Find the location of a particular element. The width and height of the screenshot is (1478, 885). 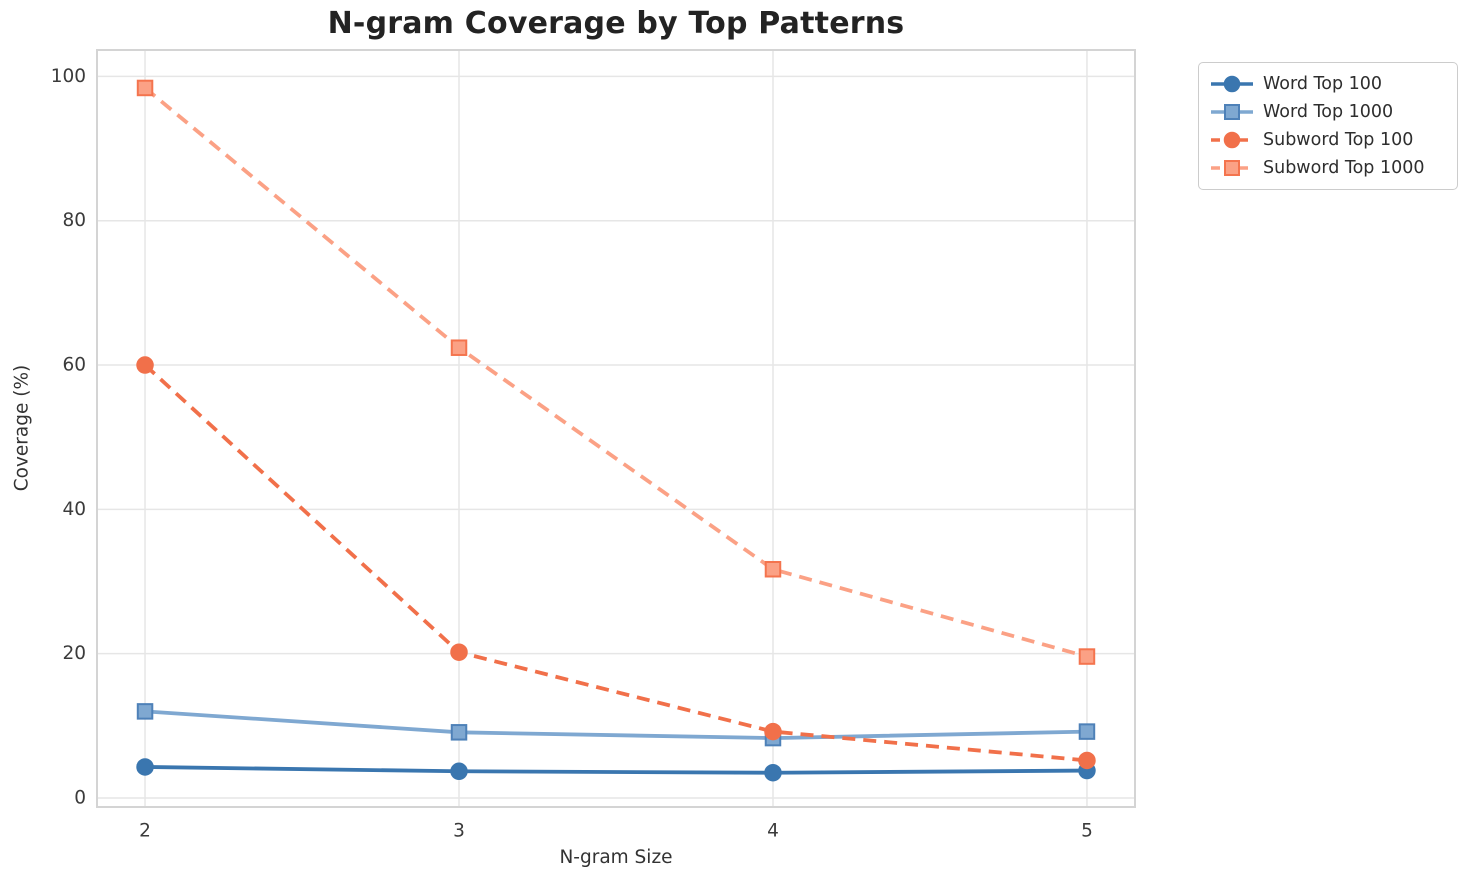

y-tick-label-0: 0 is located at coordinates (80, 797).